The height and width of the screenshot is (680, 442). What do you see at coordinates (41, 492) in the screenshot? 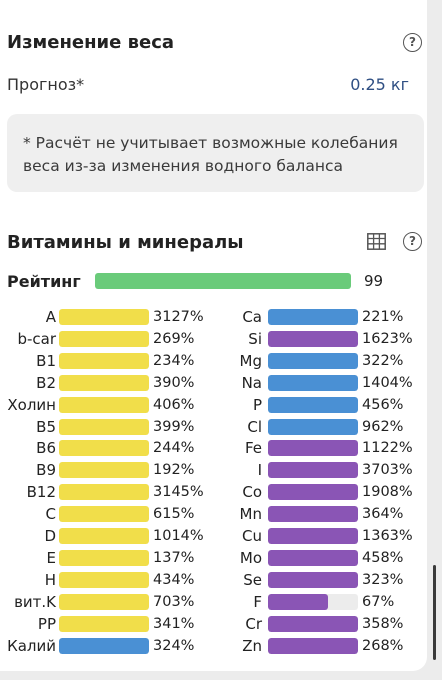
I see `nutrient-label: B12` at bounding box center [41, 492].